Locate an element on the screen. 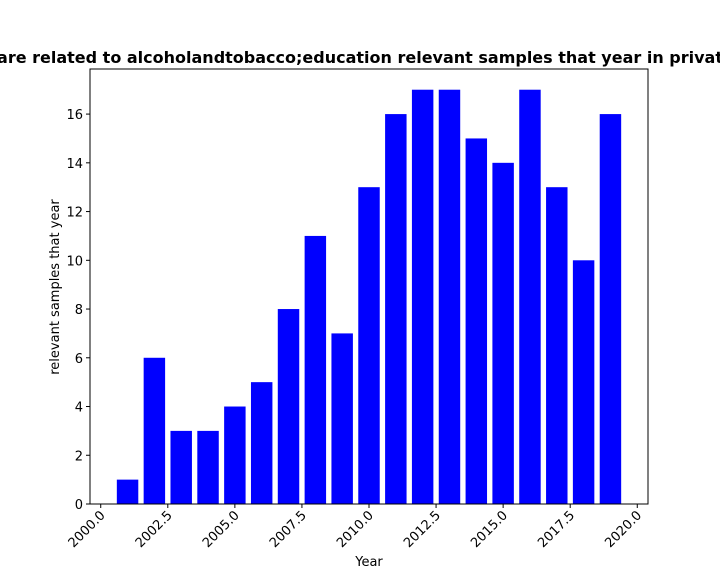 The image size is (720, 576). bar-2003 is located at coordinates (181, 467).